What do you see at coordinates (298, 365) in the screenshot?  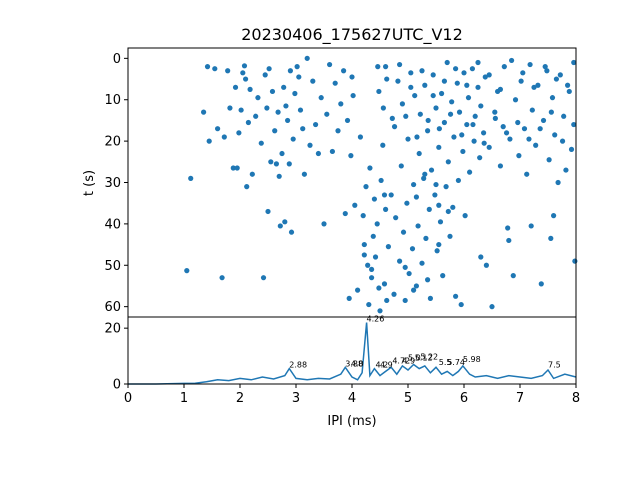 I see `peak-label-0: 2.88` at bounding box center [298, 365].